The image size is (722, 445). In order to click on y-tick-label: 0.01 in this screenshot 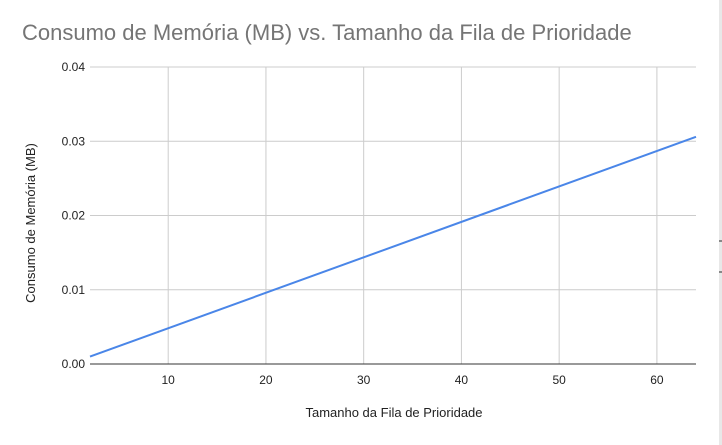, I will do `click(74, 290)`.